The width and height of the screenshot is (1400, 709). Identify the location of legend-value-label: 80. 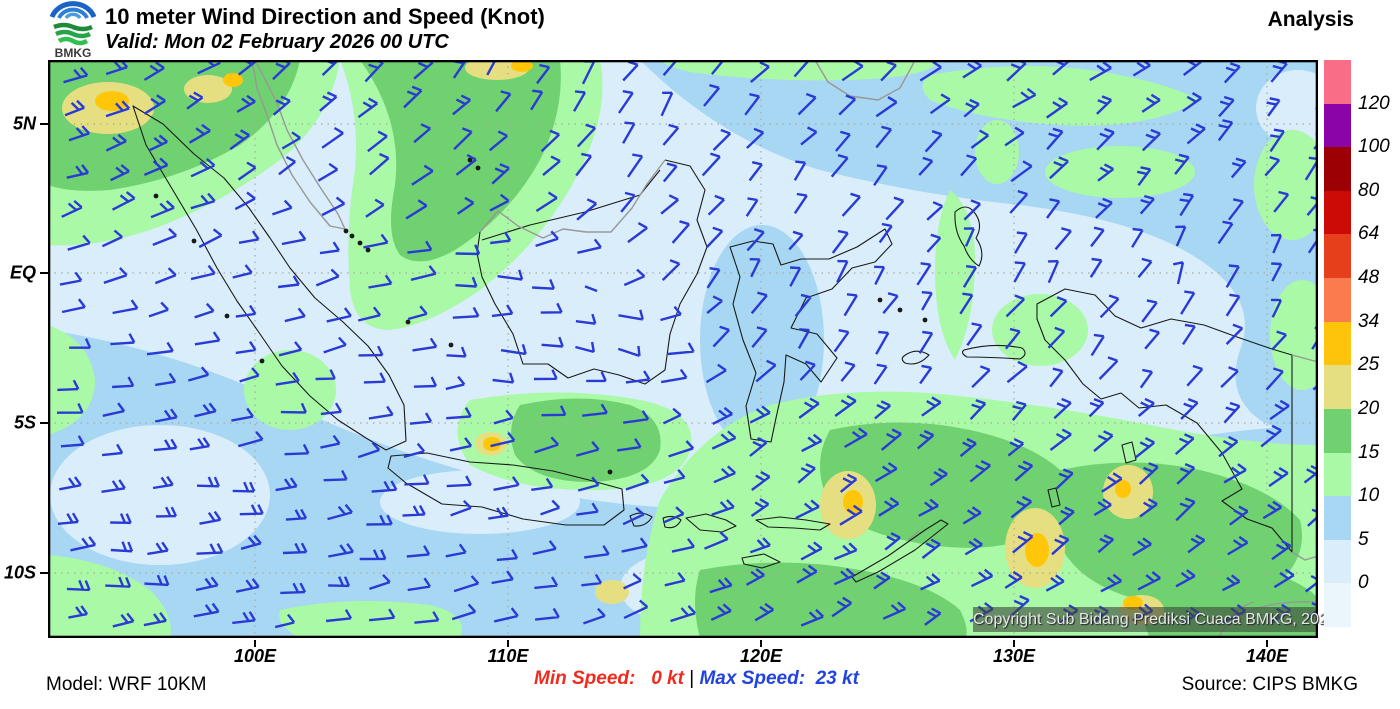
(1369, 190).